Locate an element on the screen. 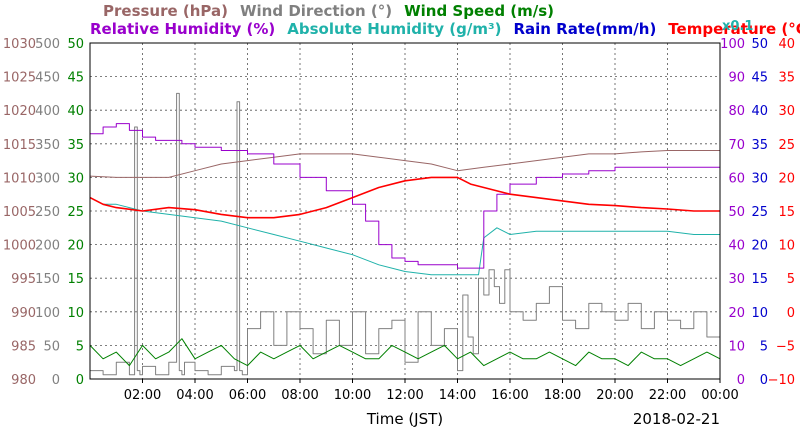 The height and width of the screenshot is (434, 800). tick-label-wind_dir: 200 is located at coordinates (47, 246).